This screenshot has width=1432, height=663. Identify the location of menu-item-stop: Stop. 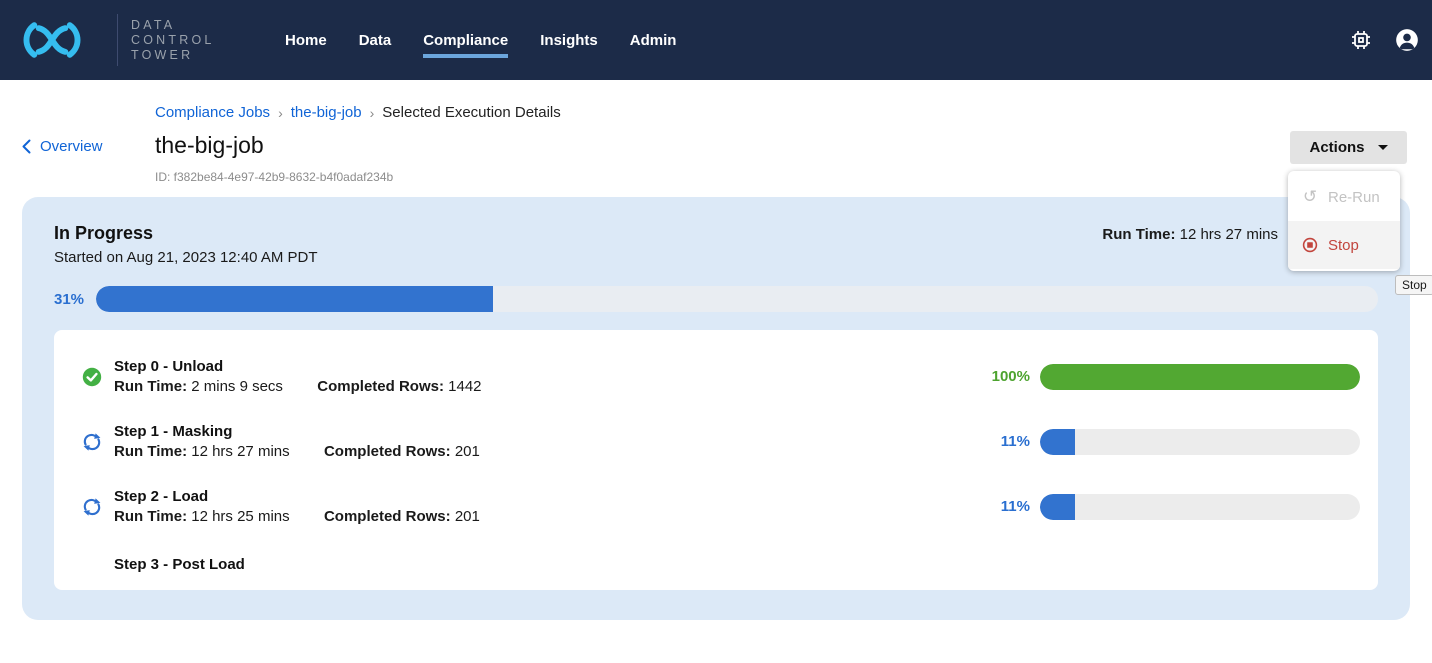
(1344, 245).